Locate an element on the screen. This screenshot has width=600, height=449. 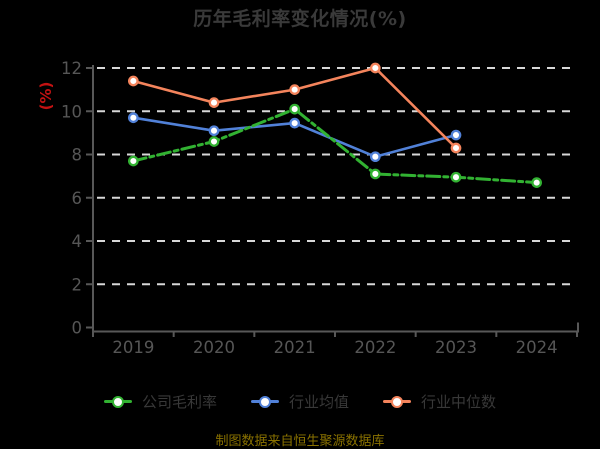
x-tick-label-2022: 2022 is located at coordinates (375, 347).